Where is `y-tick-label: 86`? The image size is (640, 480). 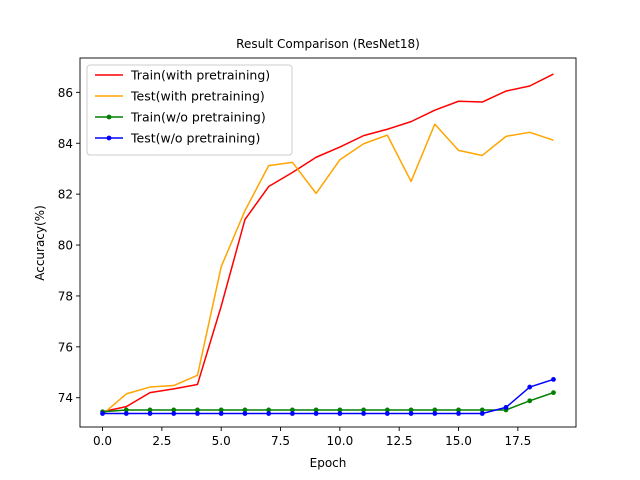 y-tick-label: 86 is located at coordinates (65, 93).